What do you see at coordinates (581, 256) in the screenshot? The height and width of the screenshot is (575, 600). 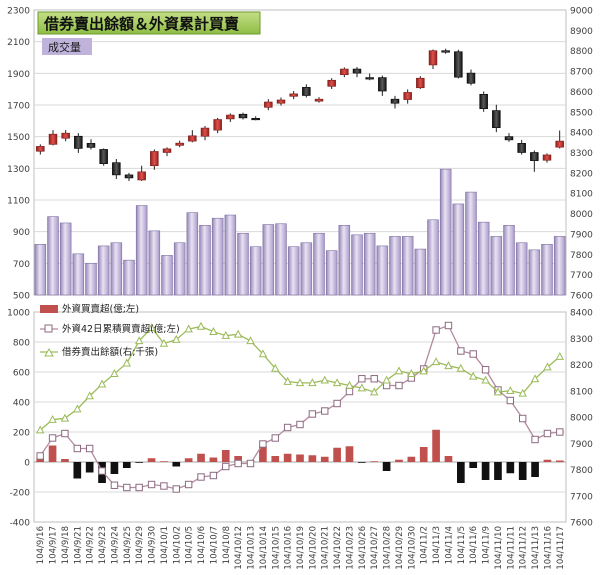 I see `top-right-tick-label: 7800` at bounding box center [581, 256].